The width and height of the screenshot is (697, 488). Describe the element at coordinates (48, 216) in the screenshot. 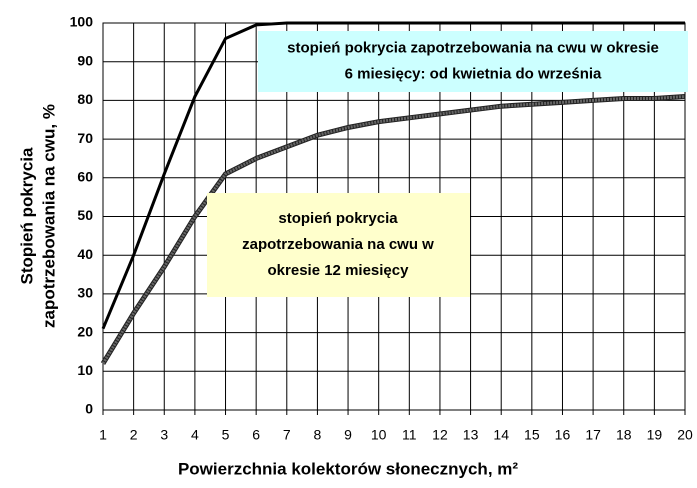

I see `y-axis-label: zapotrzebowania na cwu, %` at that location.